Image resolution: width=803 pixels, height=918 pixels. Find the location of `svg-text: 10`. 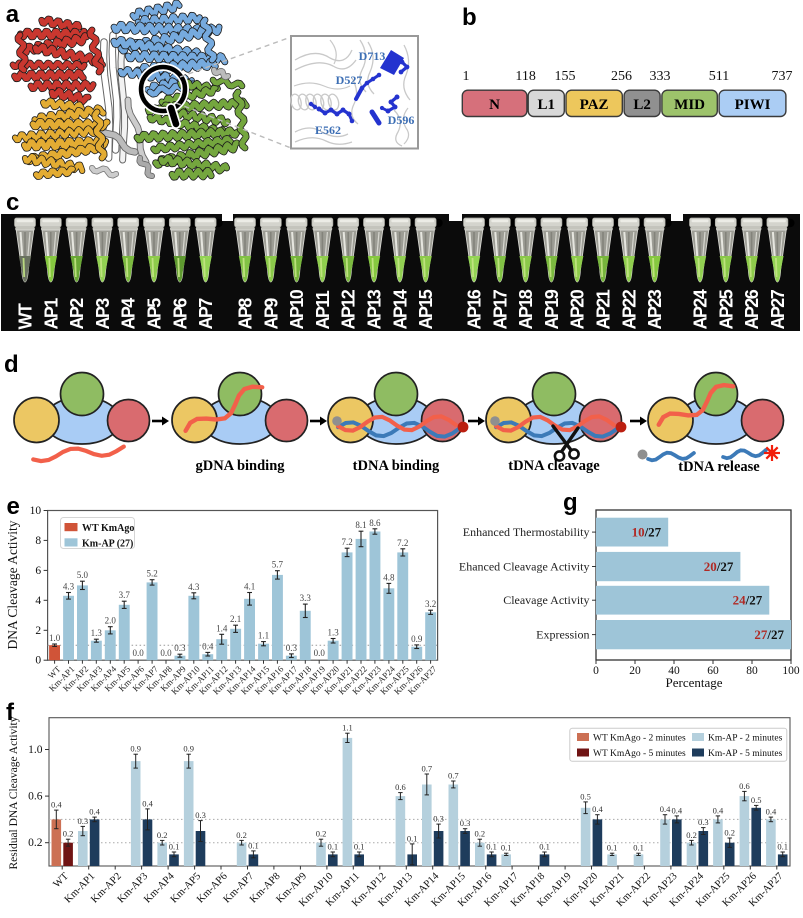

svg-text: 10 is located at coordinates (36, 511).